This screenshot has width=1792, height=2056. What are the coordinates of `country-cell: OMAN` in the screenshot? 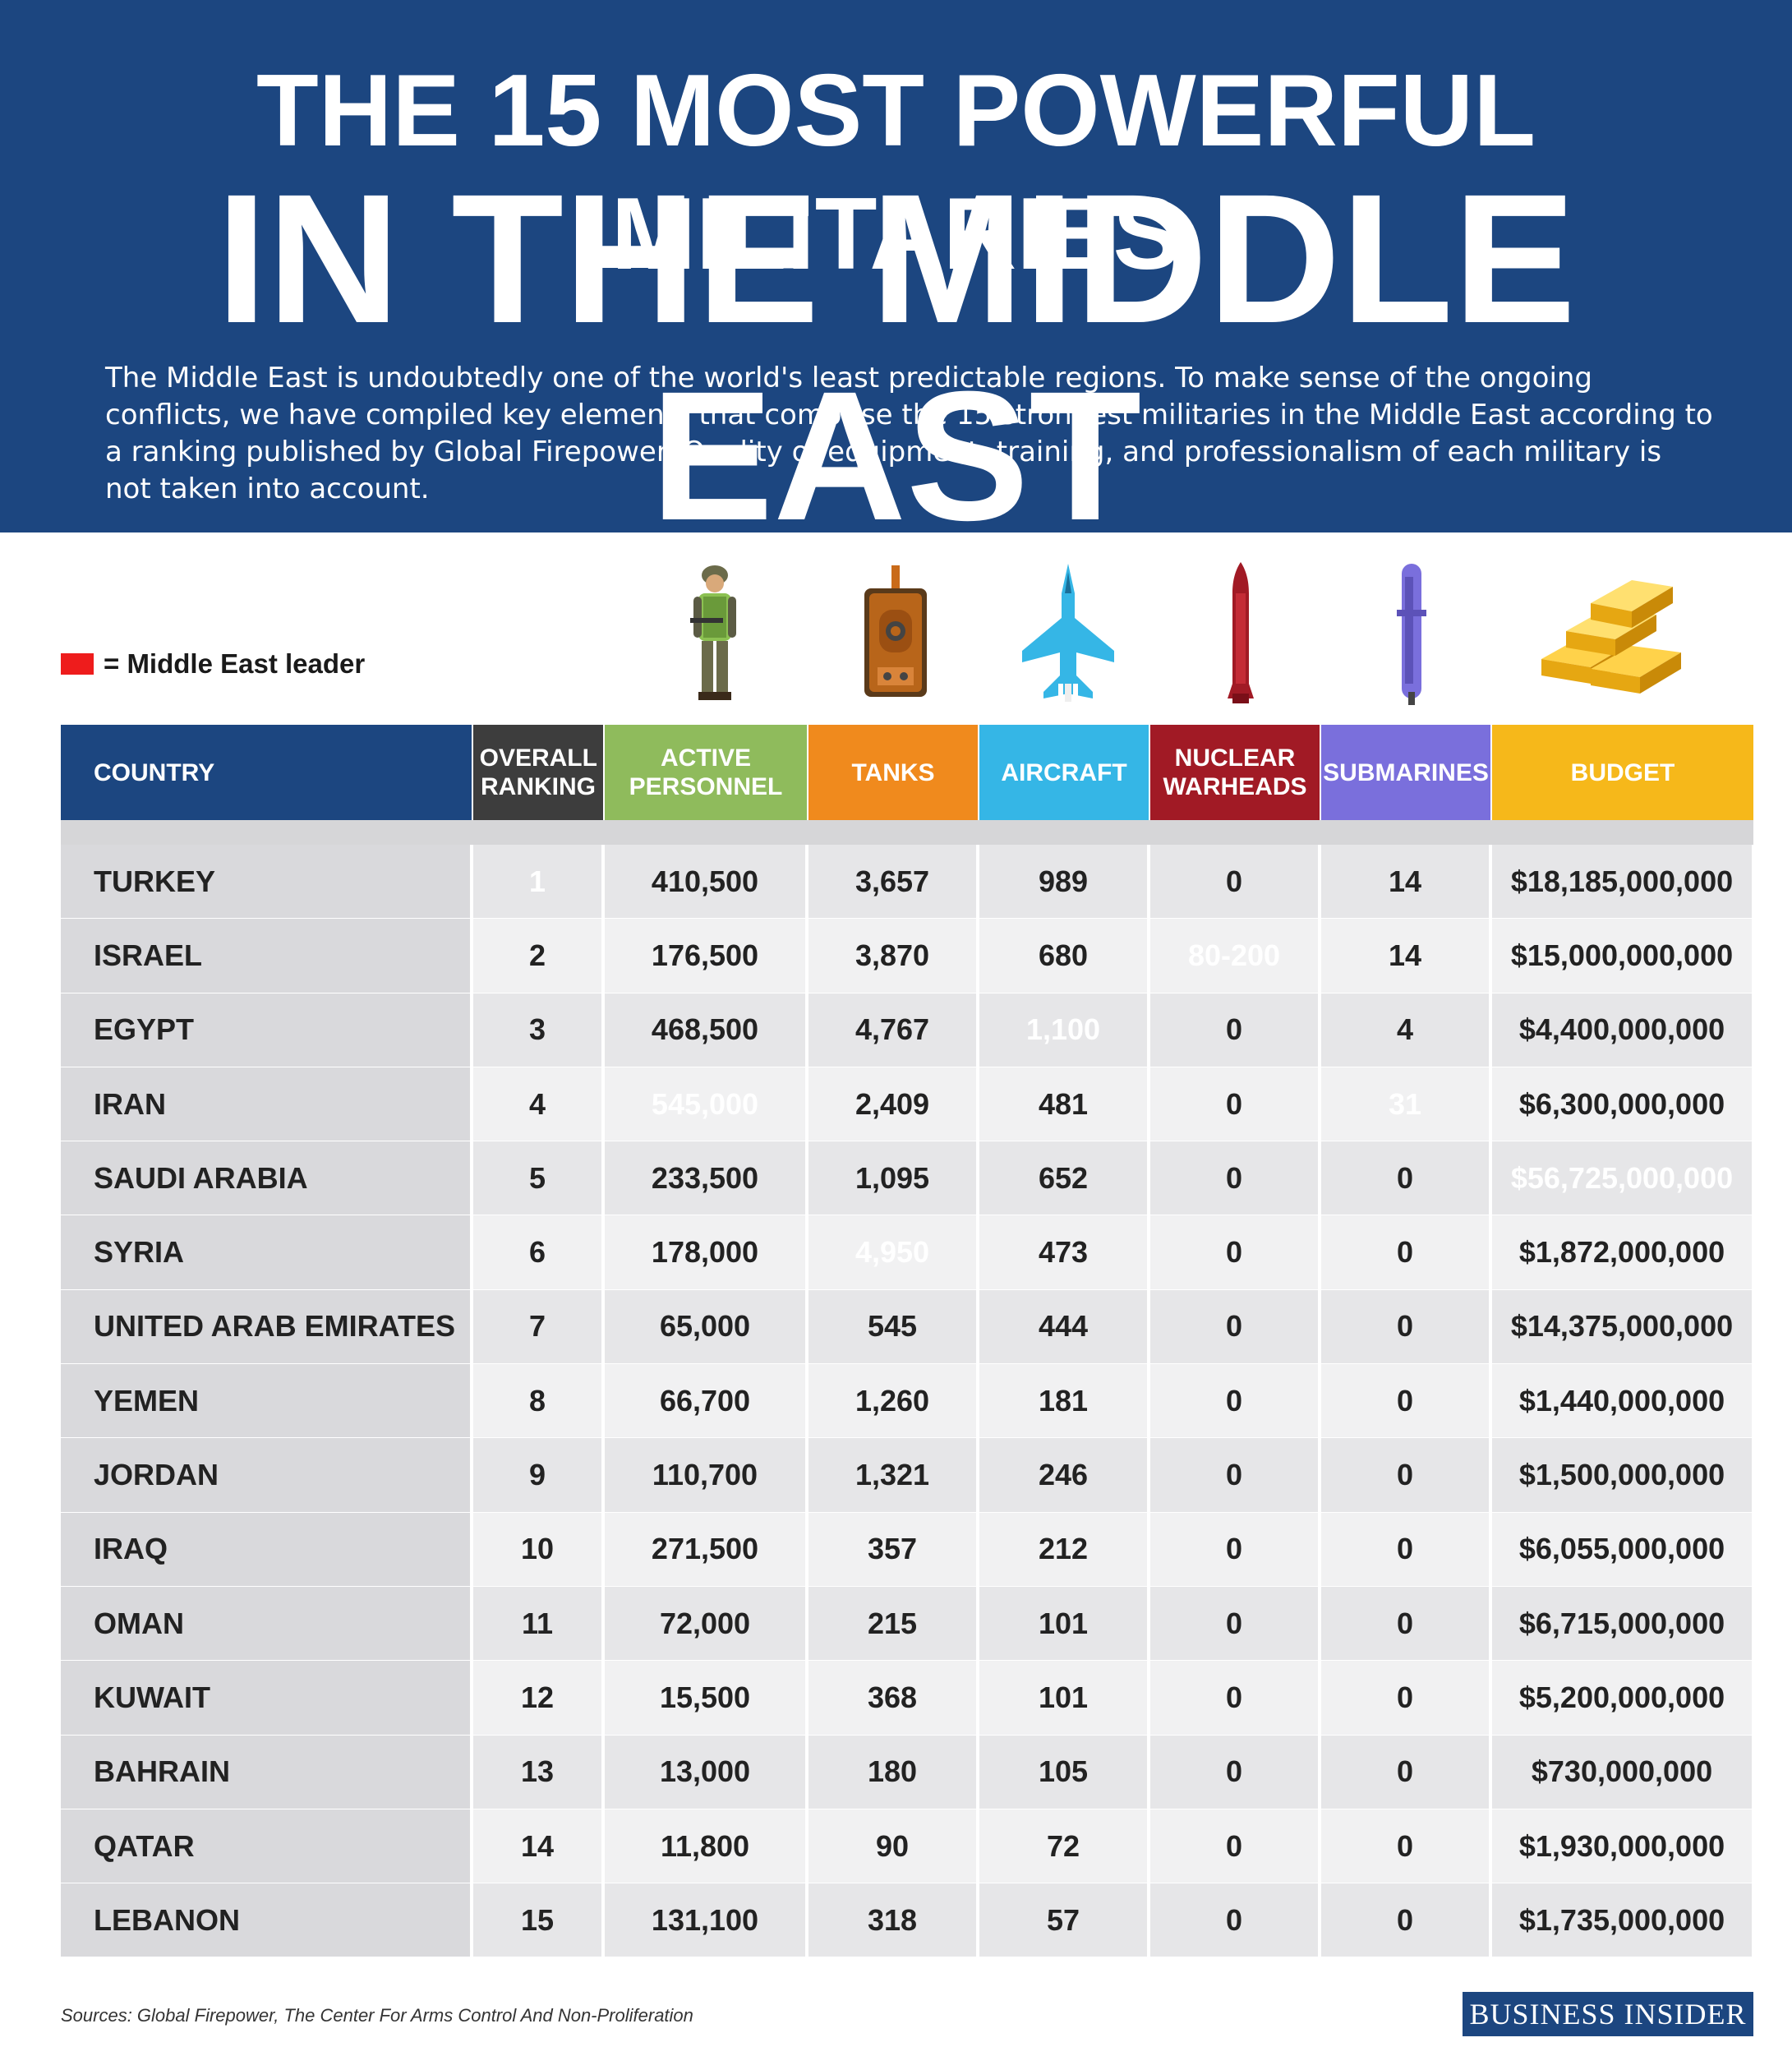 It's located at (266, 1623).